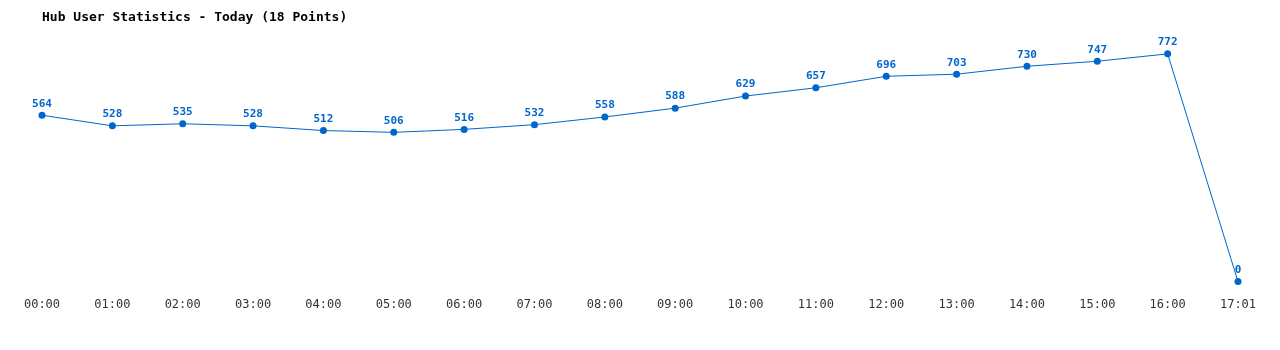 The image size is (1280, 350). I want to click on data-label: 564, so click(42, 103).